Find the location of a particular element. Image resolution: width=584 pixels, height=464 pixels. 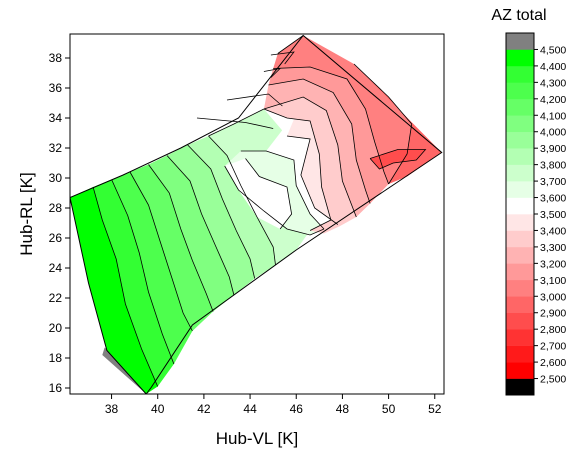

colorbar-label: 3,600 is located at coordinates (553, 199).